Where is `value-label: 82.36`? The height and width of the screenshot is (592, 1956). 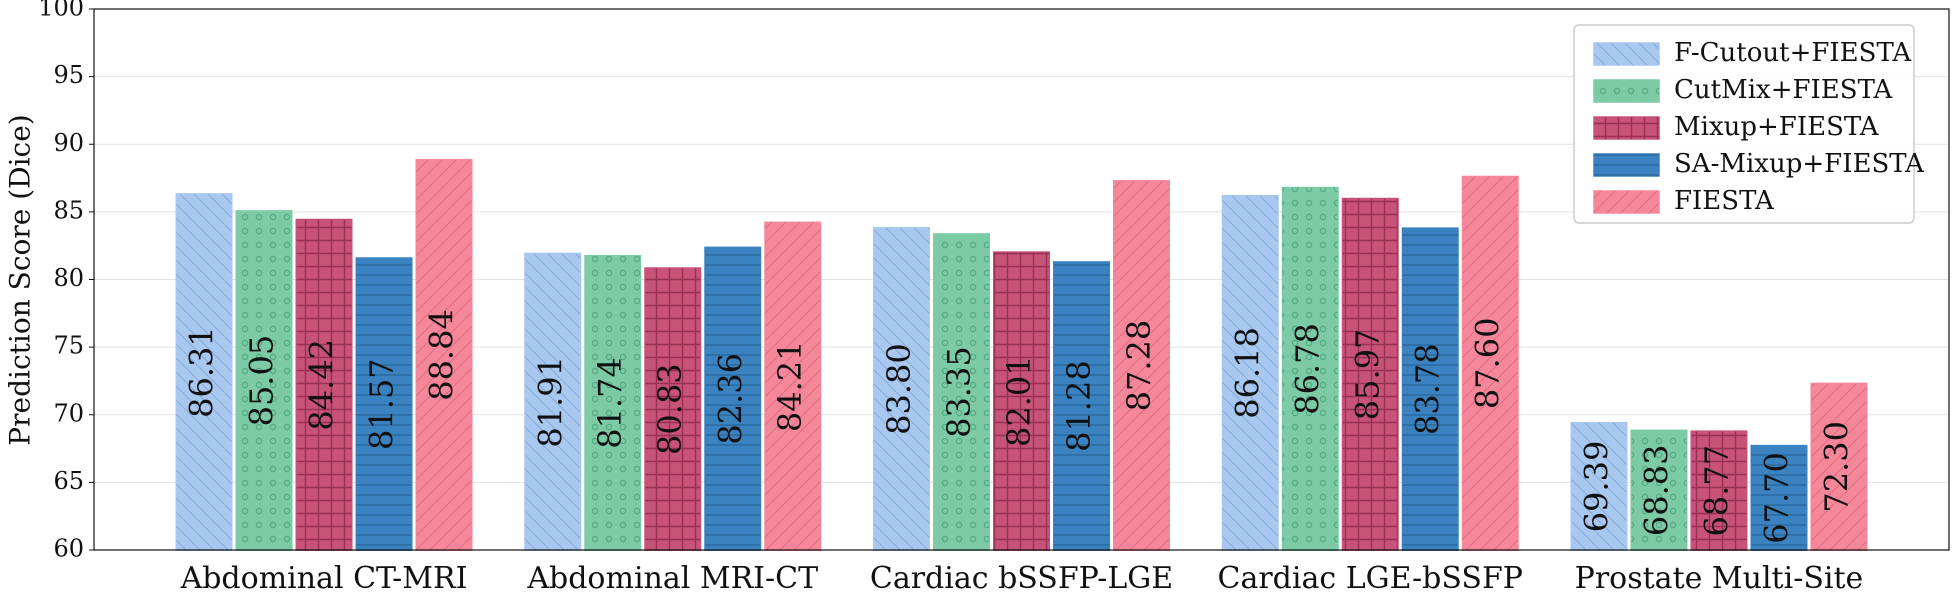
value-label: 82.36 is located at coordinates (730, 399).